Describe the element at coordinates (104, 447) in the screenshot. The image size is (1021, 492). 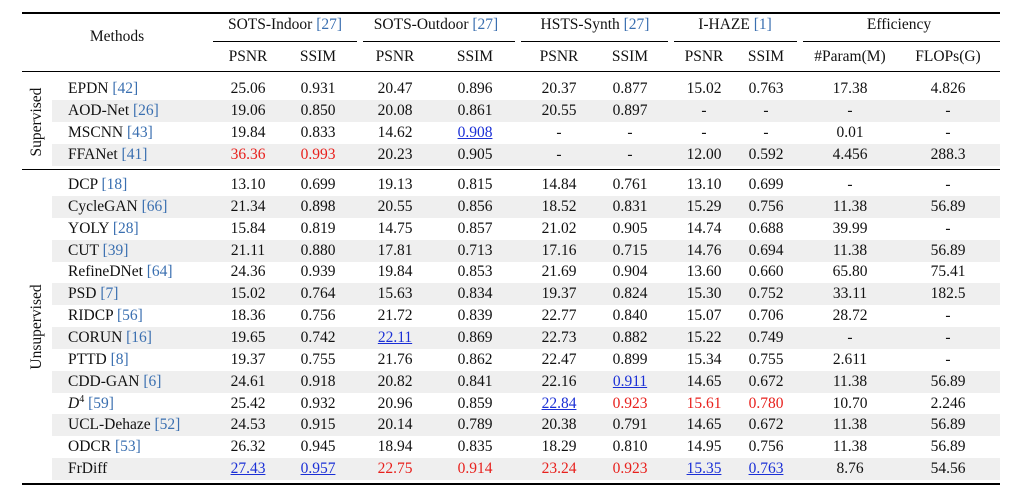
I see `method-name: ODCR [53]` at that location.